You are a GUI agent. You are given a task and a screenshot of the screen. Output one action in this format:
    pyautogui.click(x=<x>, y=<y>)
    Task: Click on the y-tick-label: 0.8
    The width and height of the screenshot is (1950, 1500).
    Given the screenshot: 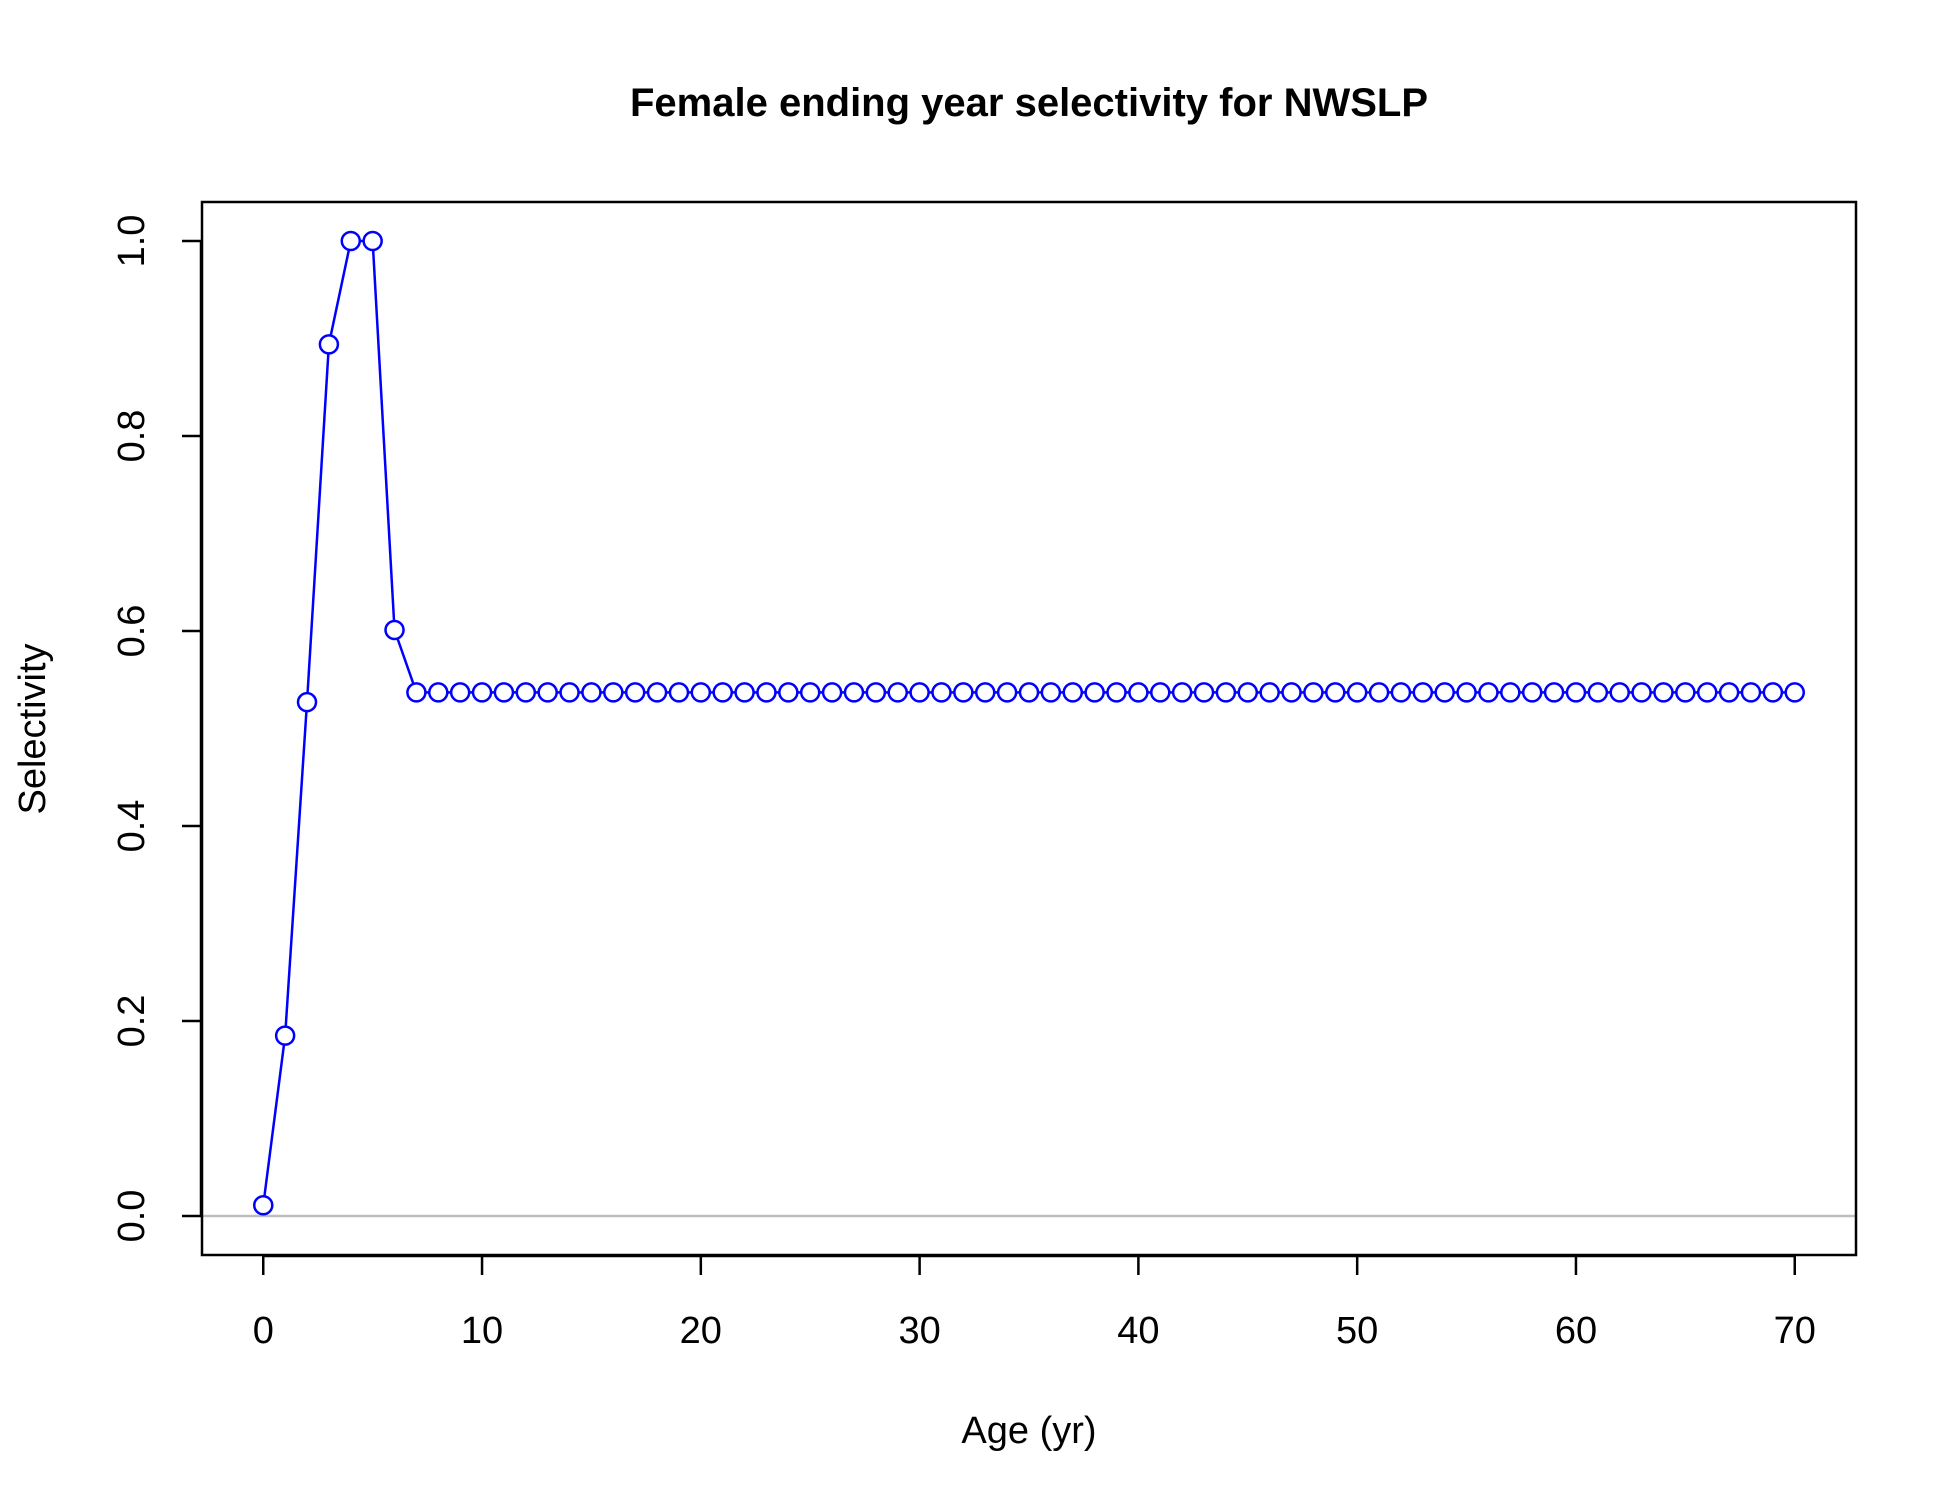 What is the action you would take?
    pyautogui.click(x=132, y=436)
    